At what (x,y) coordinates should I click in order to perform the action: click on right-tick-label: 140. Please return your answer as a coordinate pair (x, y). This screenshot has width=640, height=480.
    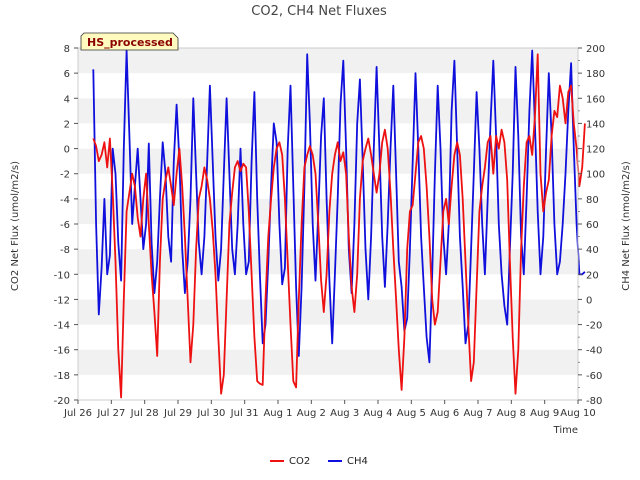
    Looking at the image, I should click on (595, 124).